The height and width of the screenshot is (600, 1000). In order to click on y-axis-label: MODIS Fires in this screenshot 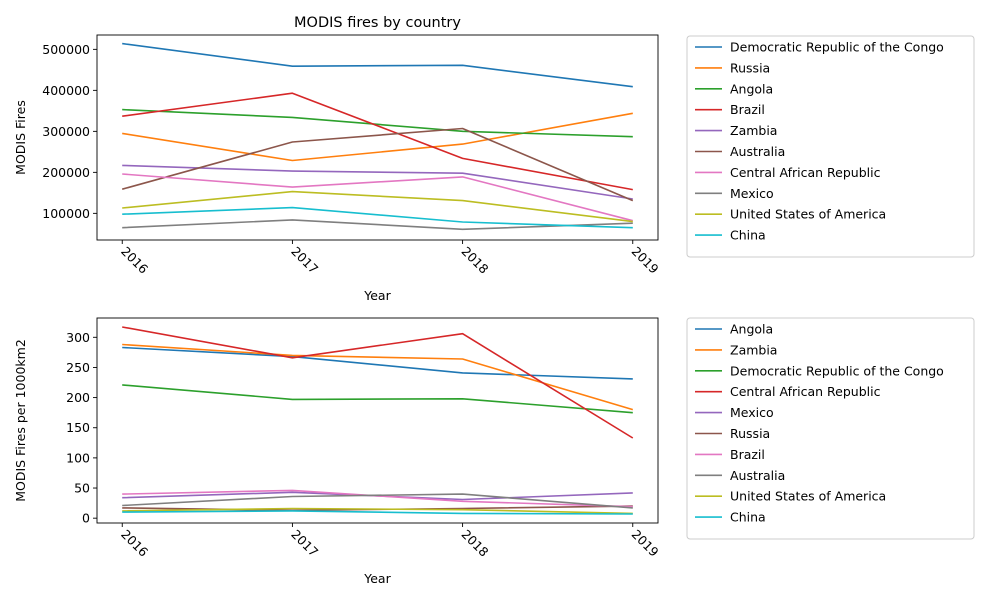, I will do `click(20, 137)`.